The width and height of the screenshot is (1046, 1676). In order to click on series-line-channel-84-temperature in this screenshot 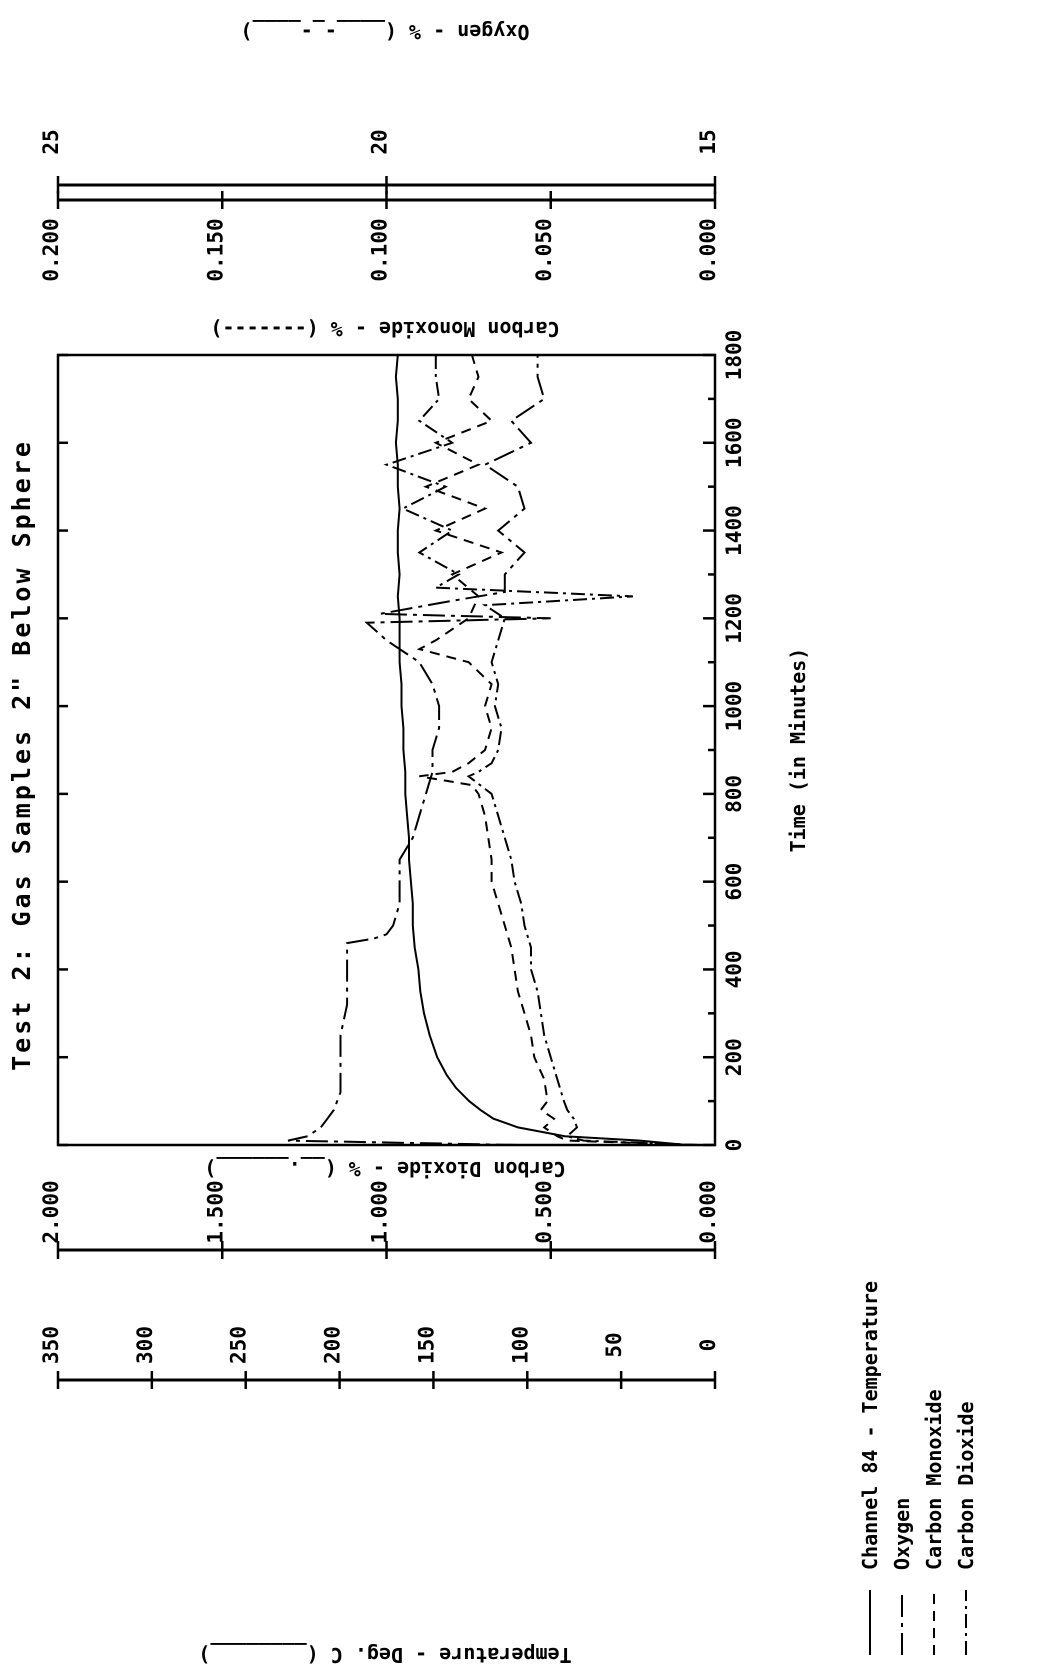, I will do `click(540, 750)`.